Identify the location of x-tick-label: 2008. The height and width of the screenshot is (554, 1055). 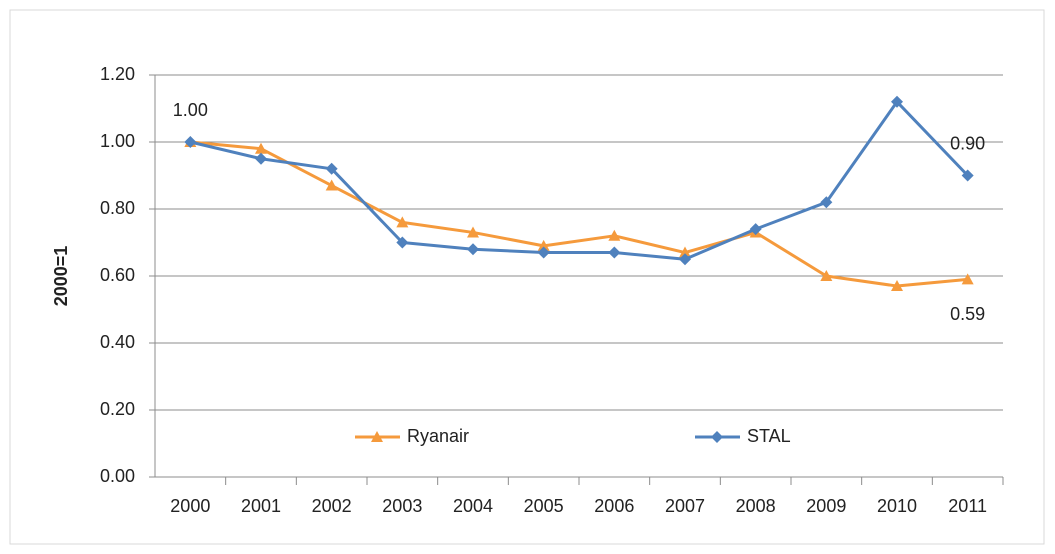
(756, 506).